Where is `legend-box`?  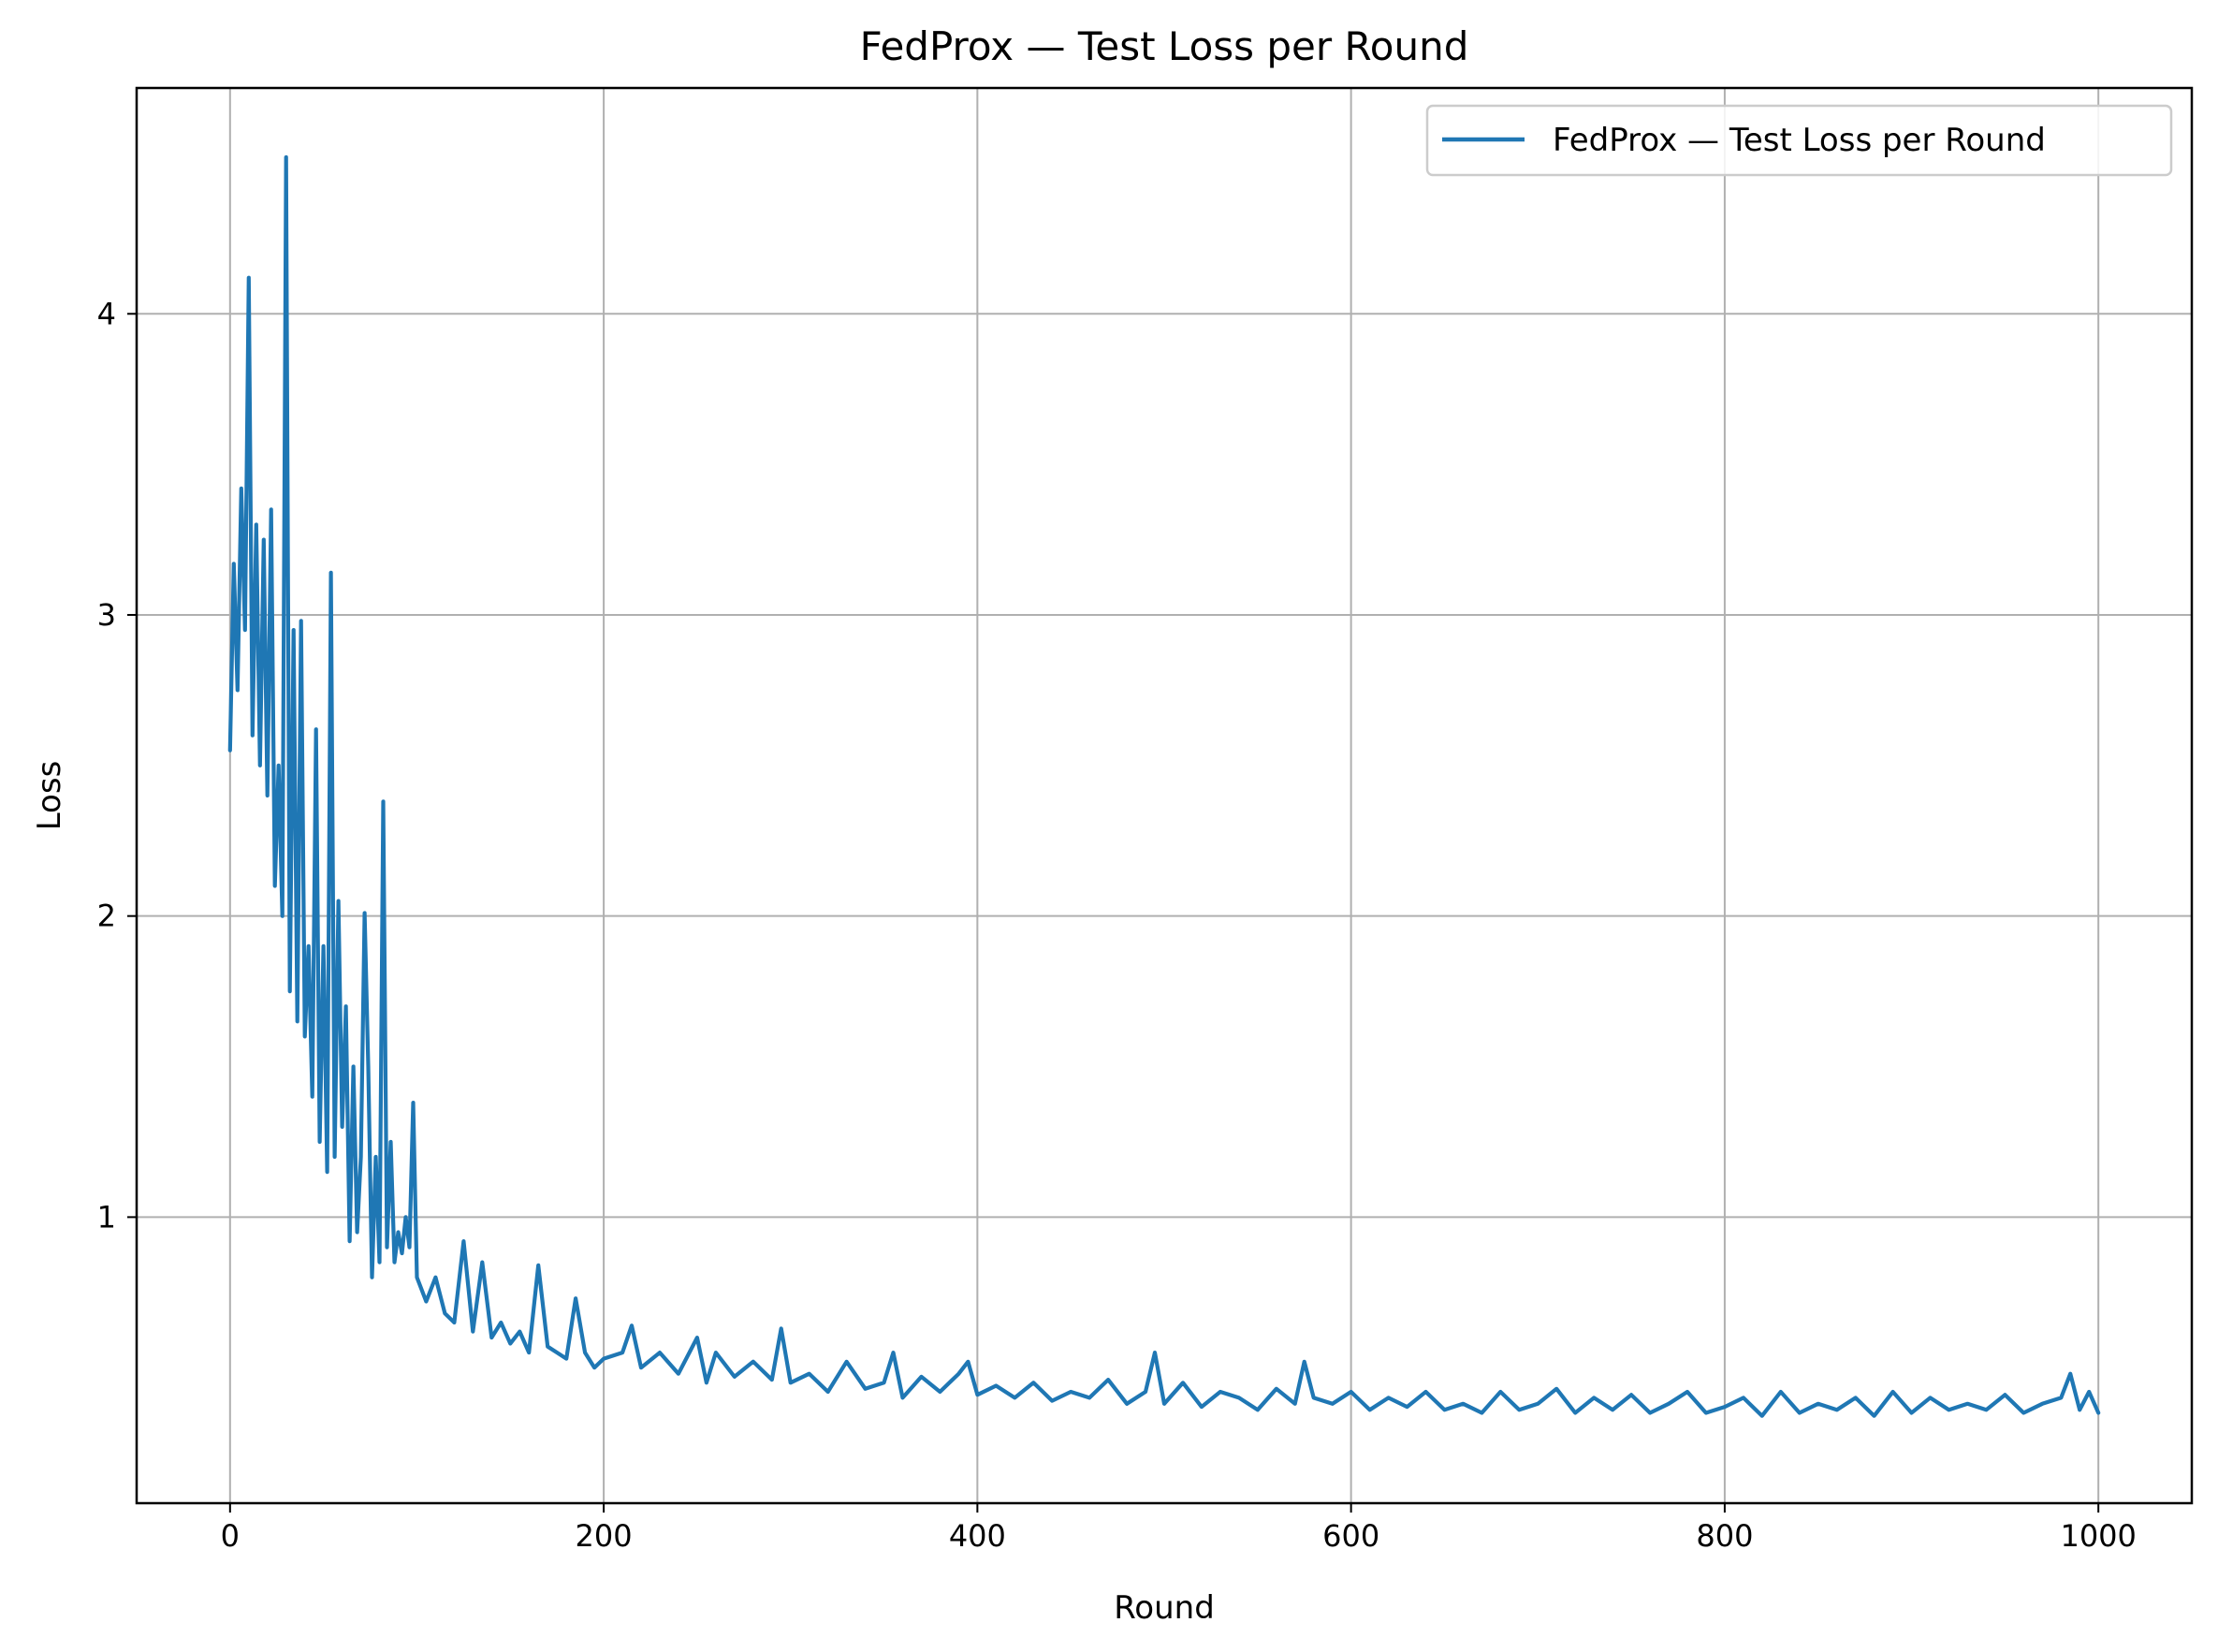 legend-box is located at coordinates (1799, 141).